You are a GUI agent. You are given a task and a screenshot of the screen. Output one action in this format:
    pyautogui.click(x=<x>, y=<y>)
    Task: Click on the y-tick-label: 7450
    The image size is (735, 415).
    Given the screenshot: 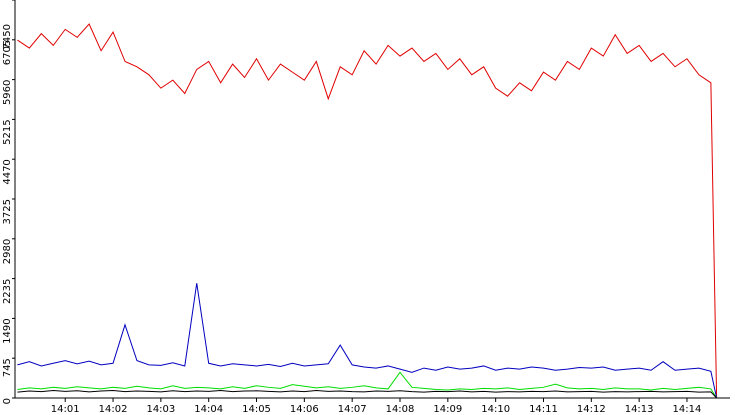 What is the action you would take?
    pyautogui.click(x=7, y=36)
    